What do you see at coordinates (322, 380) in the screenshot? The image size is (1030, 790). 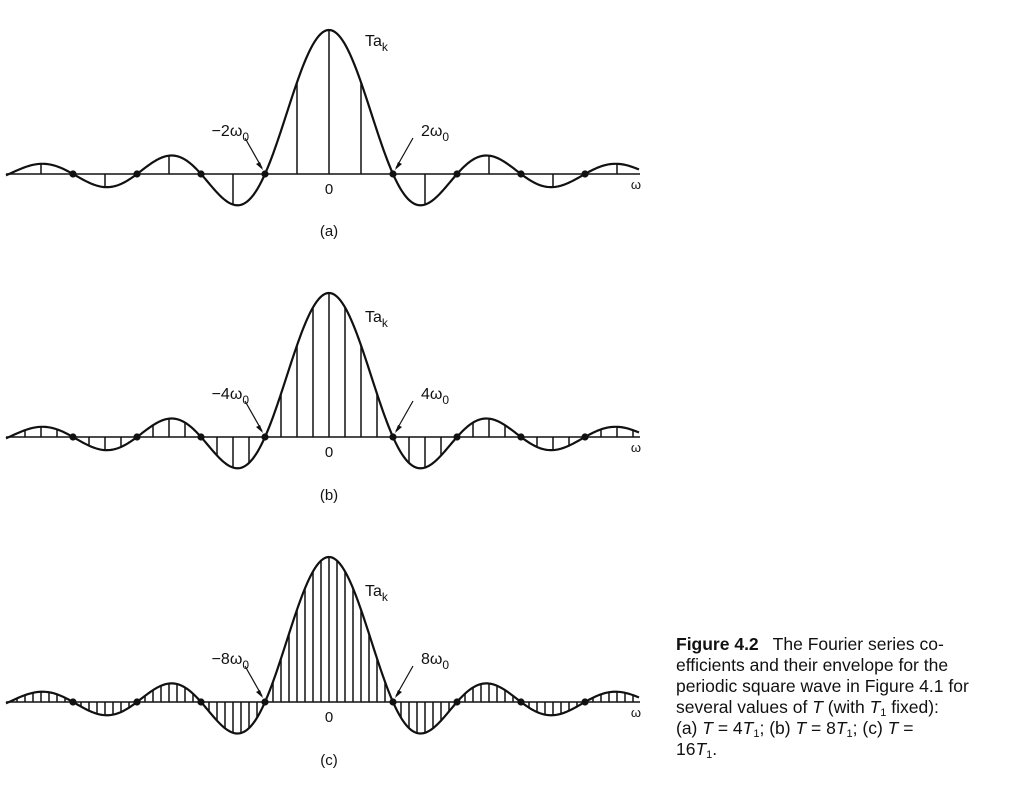 I see `sinc-envelope-b` at bounding box center [322, 380].